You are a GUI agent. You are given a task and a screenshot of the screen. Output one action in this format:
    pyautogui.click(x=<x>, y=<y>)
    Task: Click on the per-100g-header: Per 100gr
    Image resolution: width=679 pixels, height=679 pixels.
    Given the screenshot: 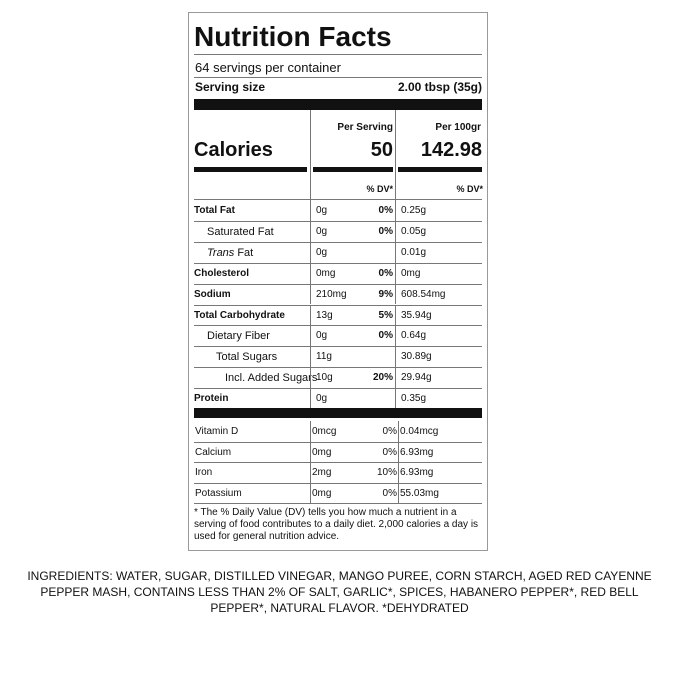 What is the action you would take?
    pyautogui.click(x=458, y=127)
    